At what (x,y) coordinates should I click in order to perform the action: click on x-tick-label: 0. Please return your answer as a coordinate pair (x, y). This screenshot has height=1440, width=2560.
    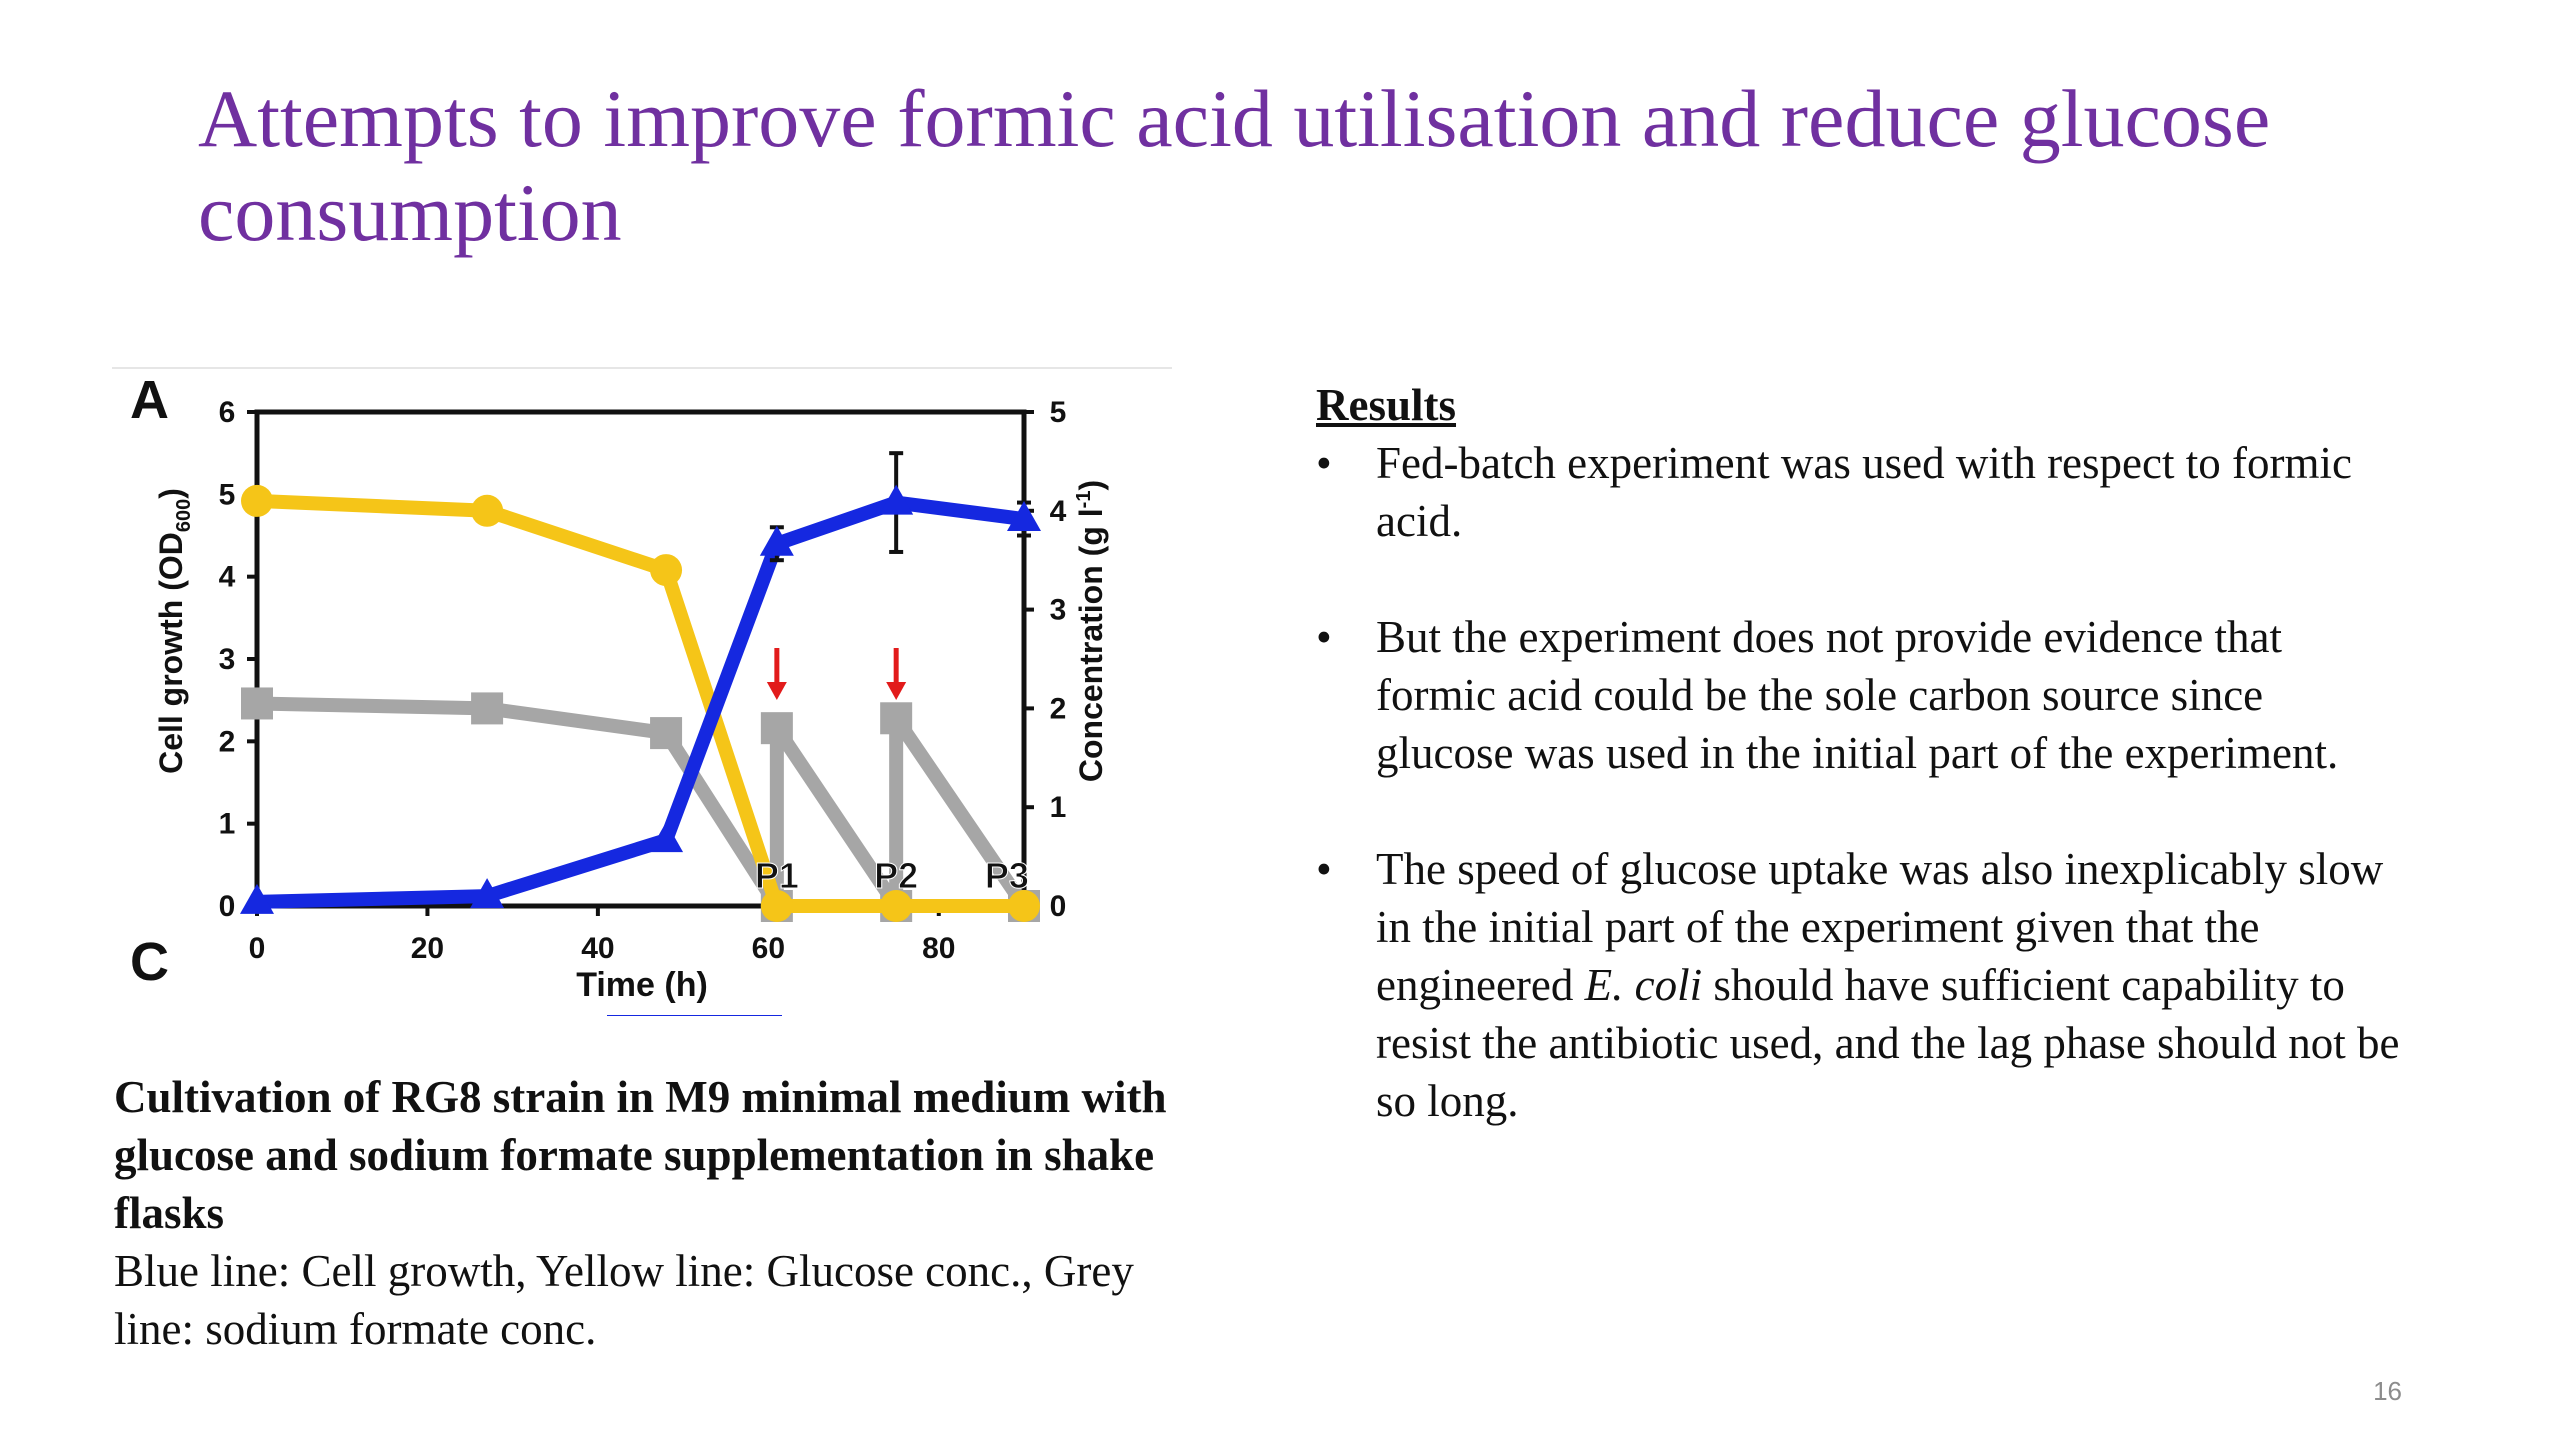
    Looking at the image, I should click on (257, 948).